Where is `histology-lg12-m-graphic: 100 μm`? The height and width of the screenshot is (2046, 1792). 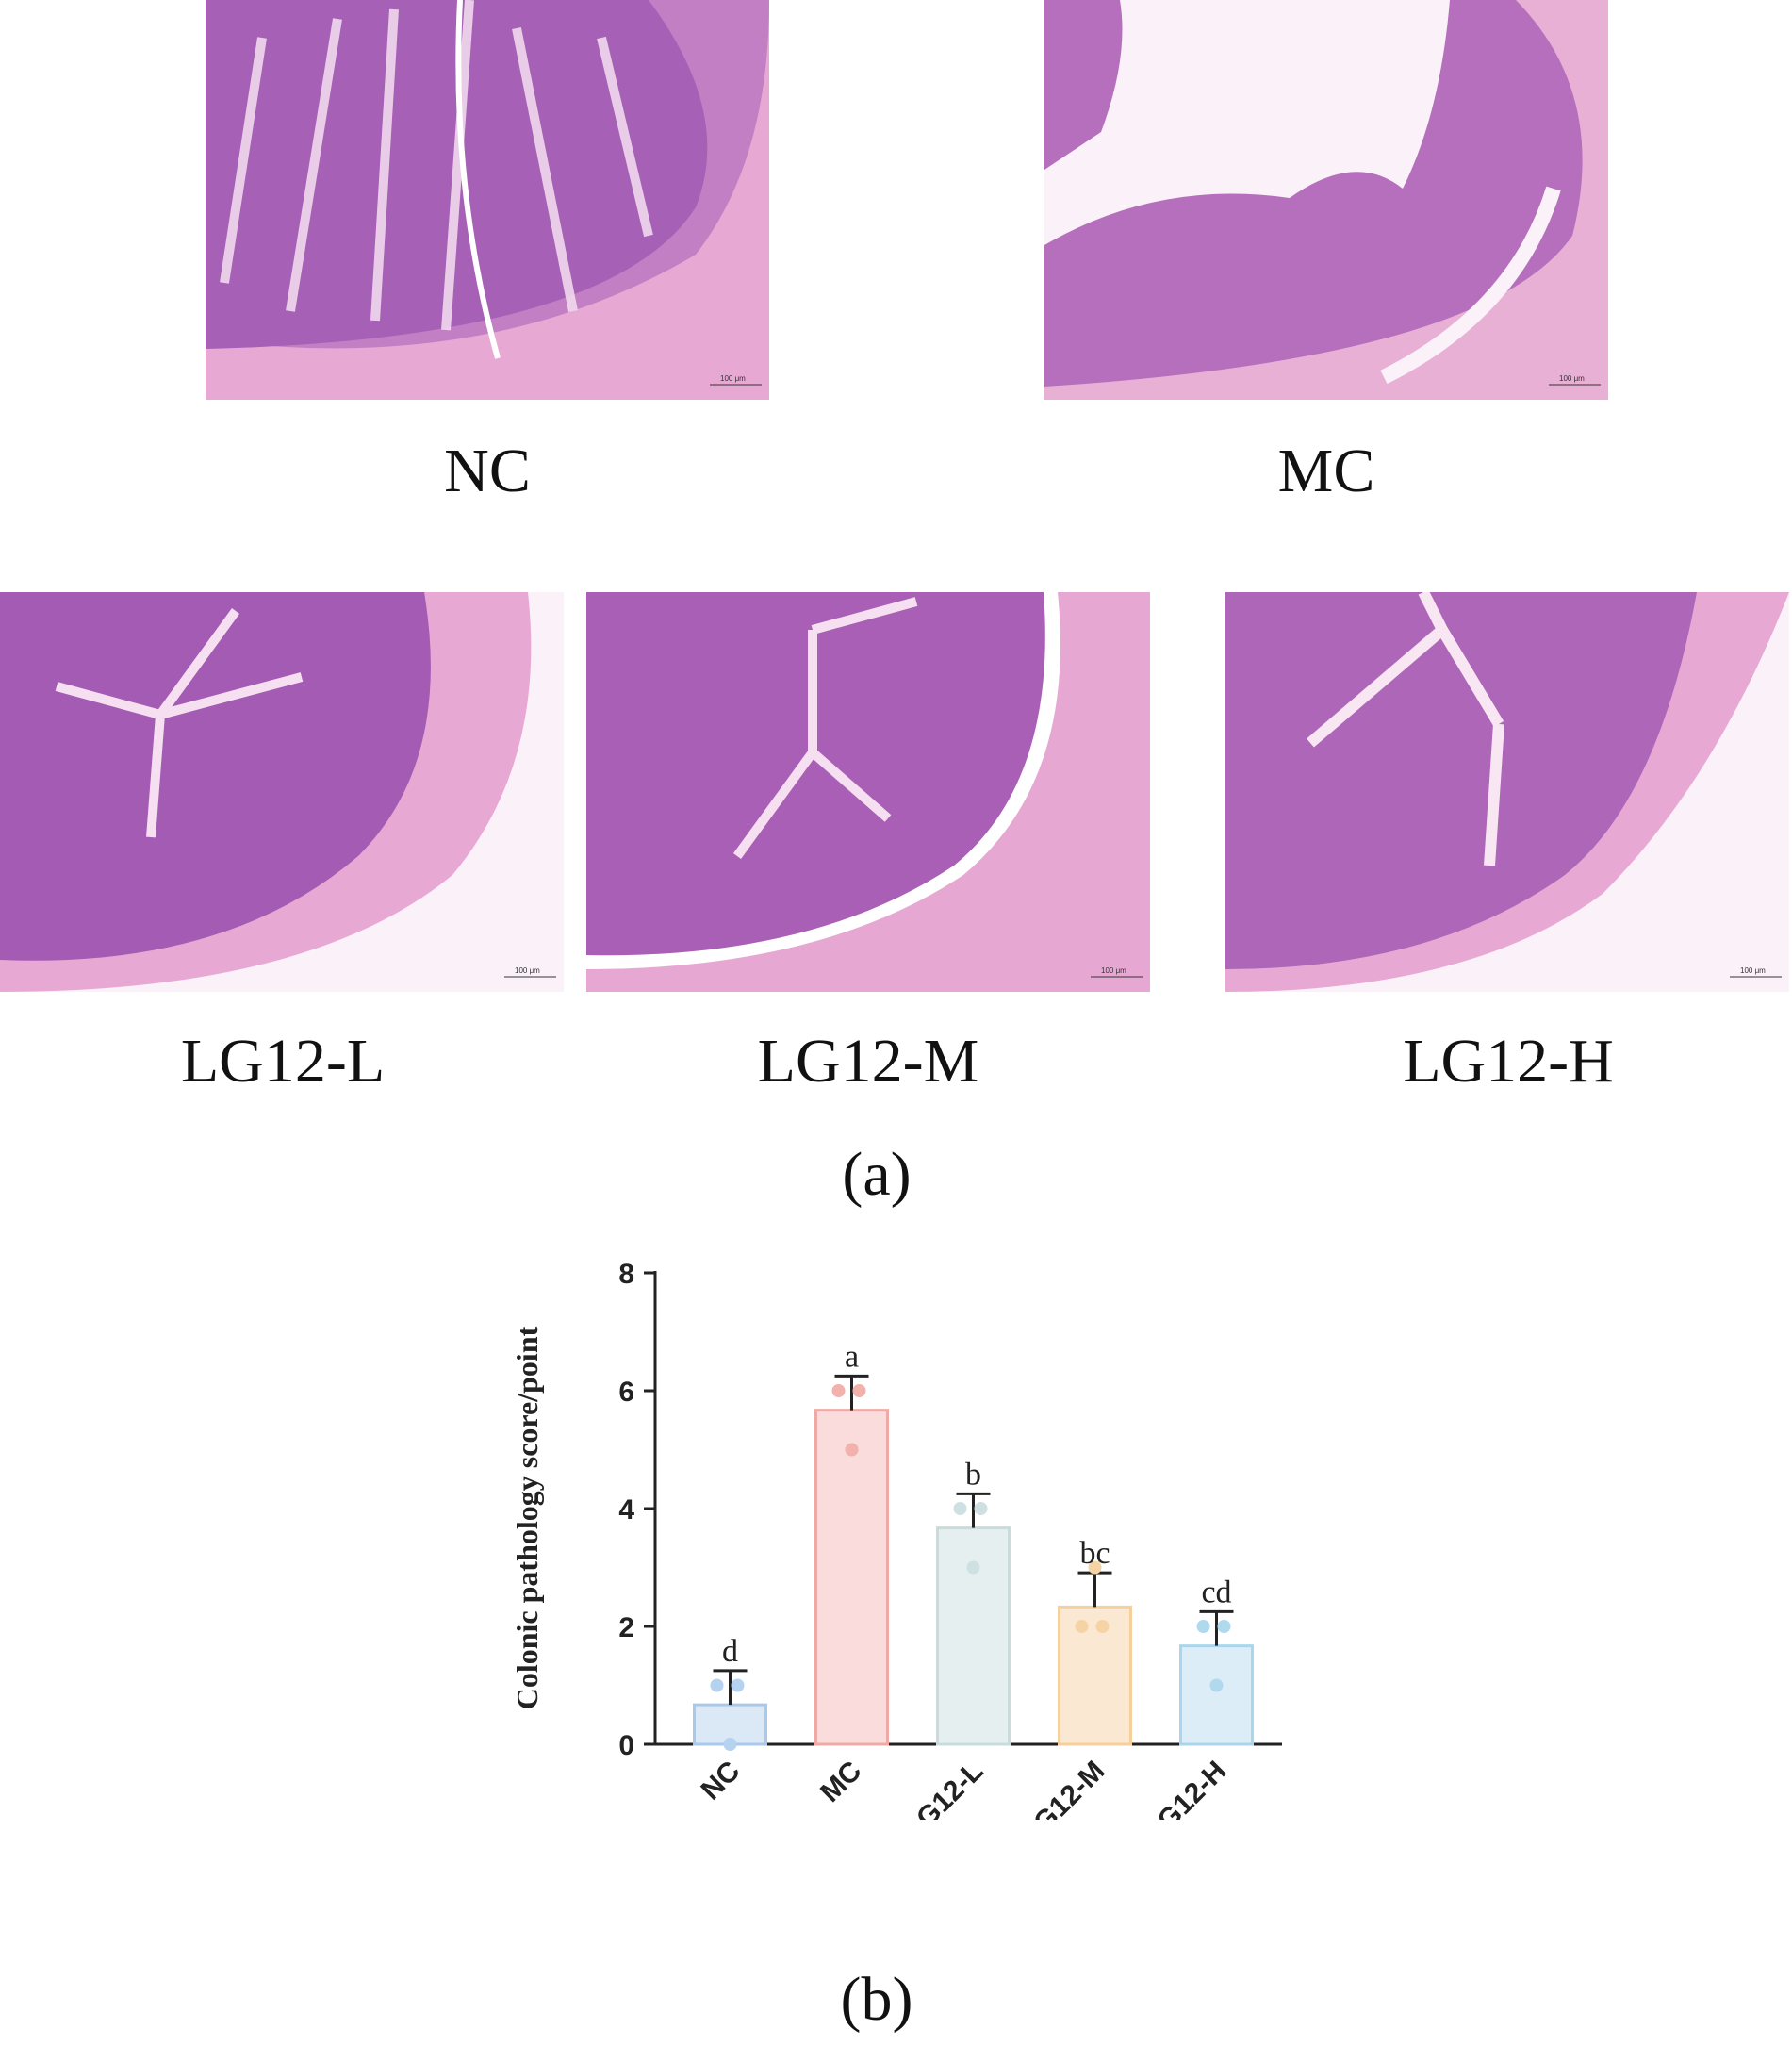 histology-lg12-m-graphic: 100 μm is located at coordinates (868, 792).